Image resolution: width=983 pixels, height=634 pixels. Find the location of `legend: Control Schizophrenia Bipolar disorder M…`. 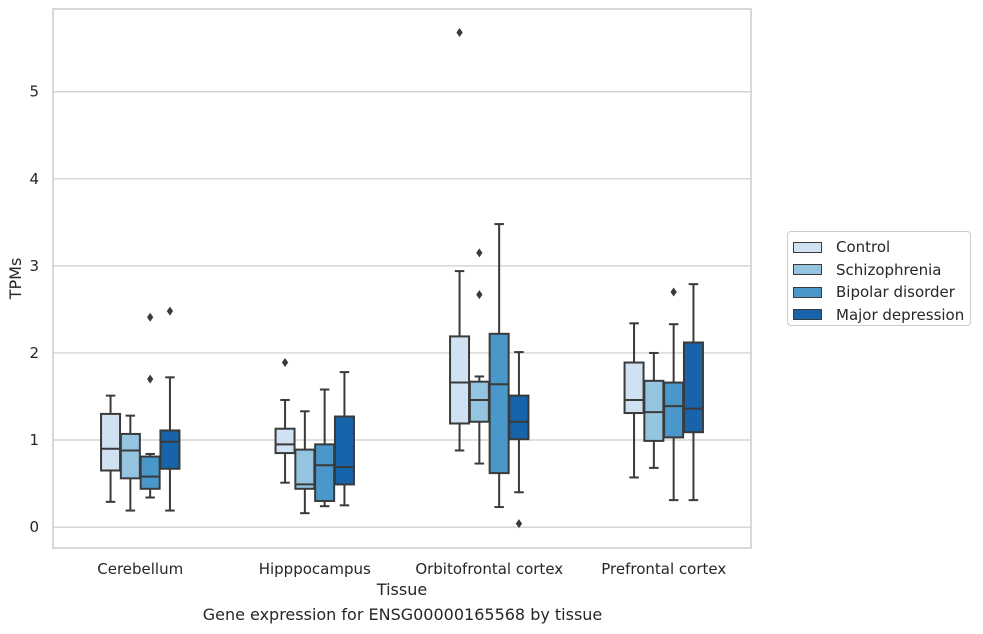

legend: Control Schizophrenia Bipolar disorder M… is located at coordinates (879, 278).